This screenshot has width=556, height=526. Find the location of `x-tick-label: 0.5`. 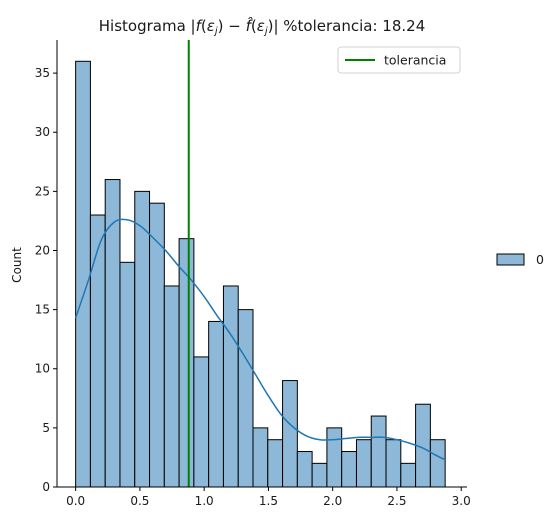

x-tick-label: 0.5 is located at coordinates (139, 501).